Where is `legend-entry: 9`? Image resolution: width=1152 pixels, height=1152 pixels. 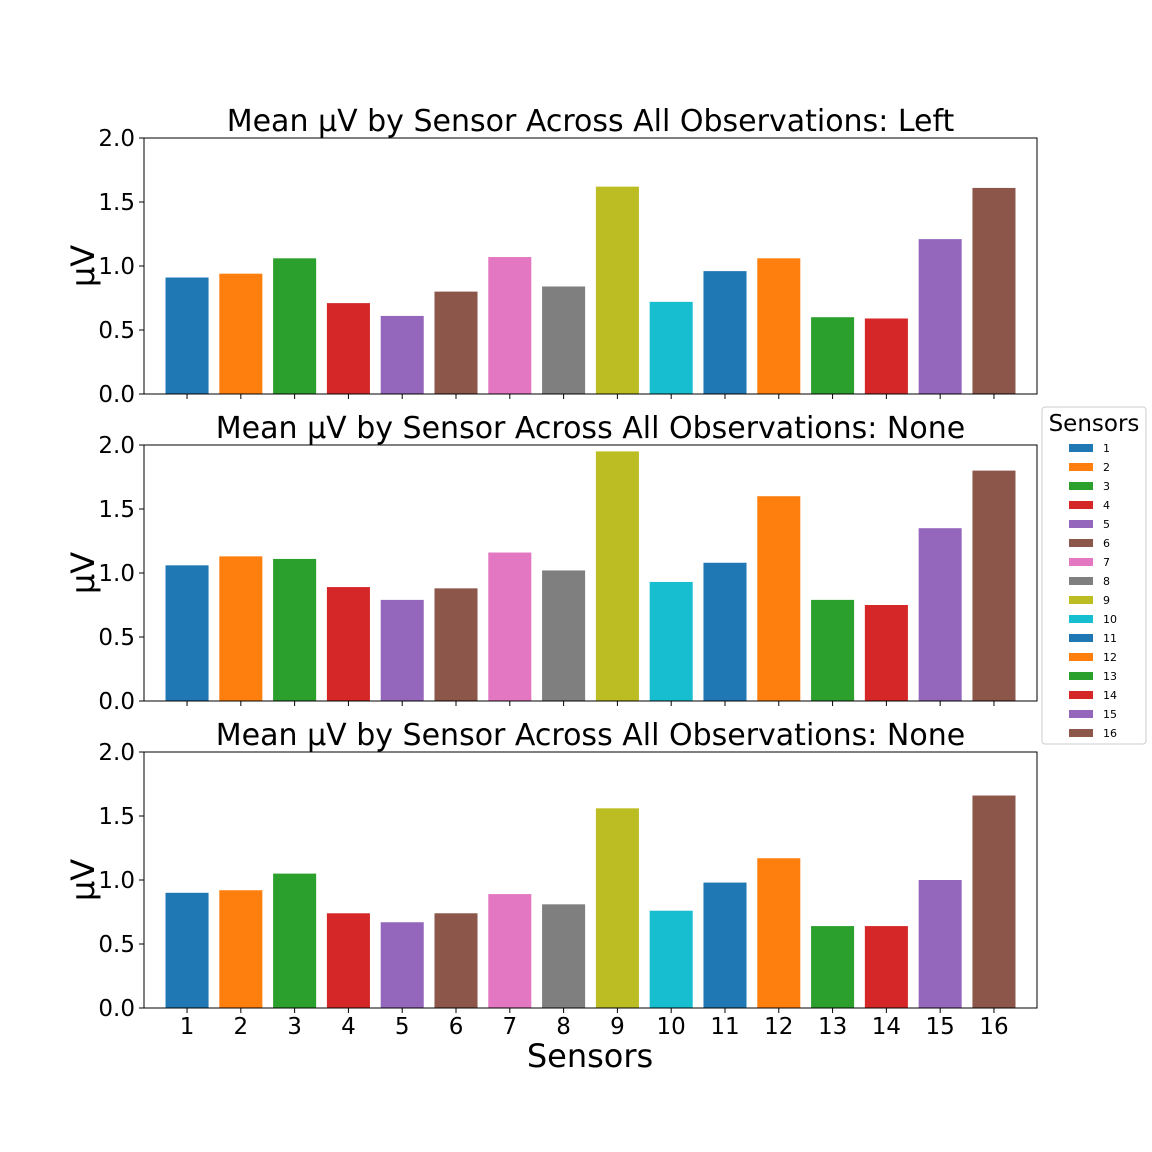 legend-entry: 9 is located at coordinates (1089, 600).